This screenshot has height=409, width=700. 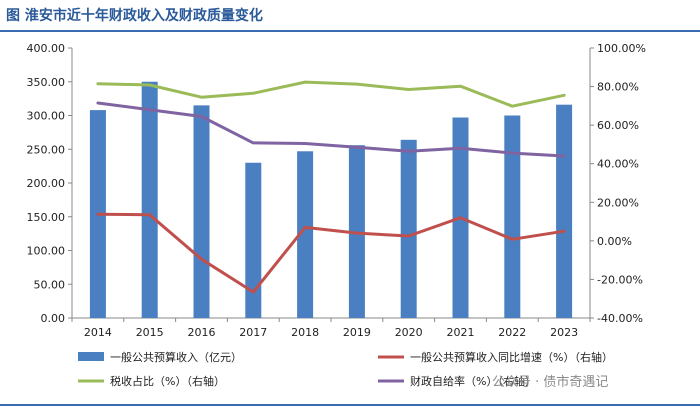 What do you see at coordinates (357, 332) in the screenshot?
I see `x-tick-label: 2019` at bounding box center [357, 332].